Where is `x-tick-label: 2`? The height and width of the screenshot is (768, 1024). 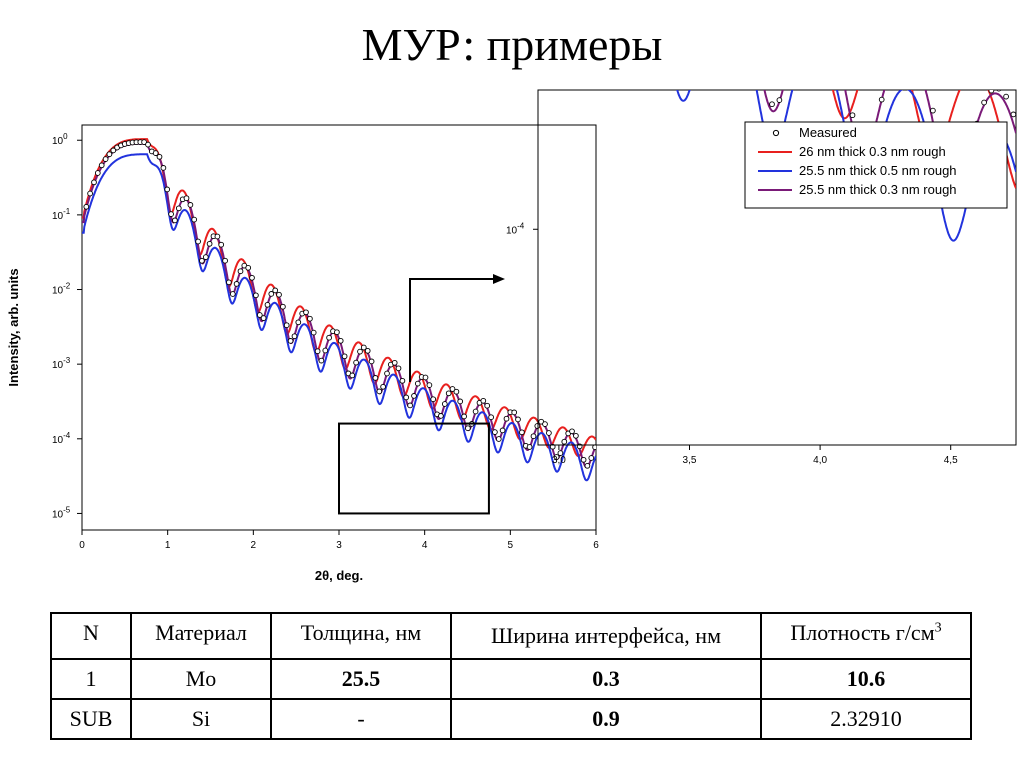
x-tick-label: 2 is located at coordinates (254, 545).